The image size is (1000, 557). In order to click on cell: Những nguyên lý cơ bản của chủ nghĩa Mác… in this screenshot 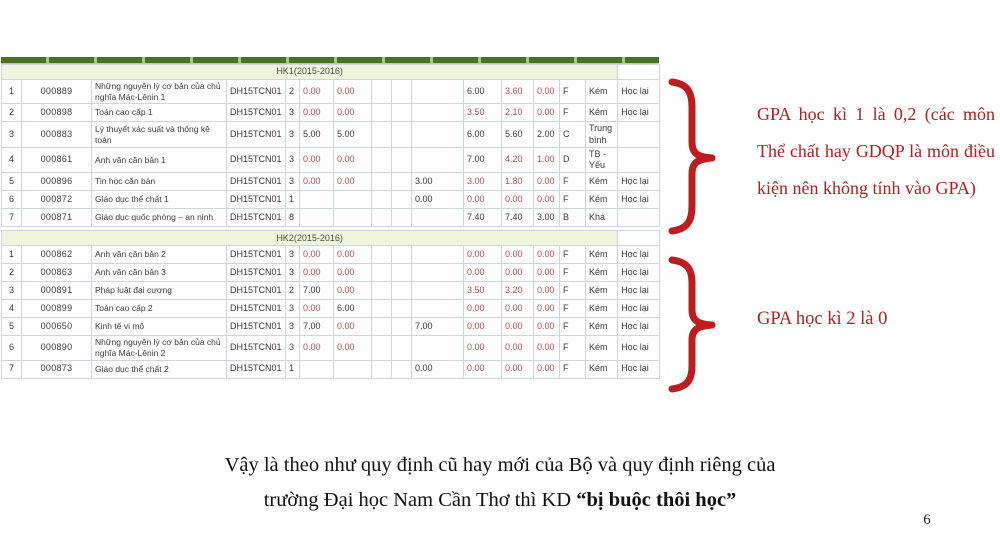, I will do `click(159, 91)`.